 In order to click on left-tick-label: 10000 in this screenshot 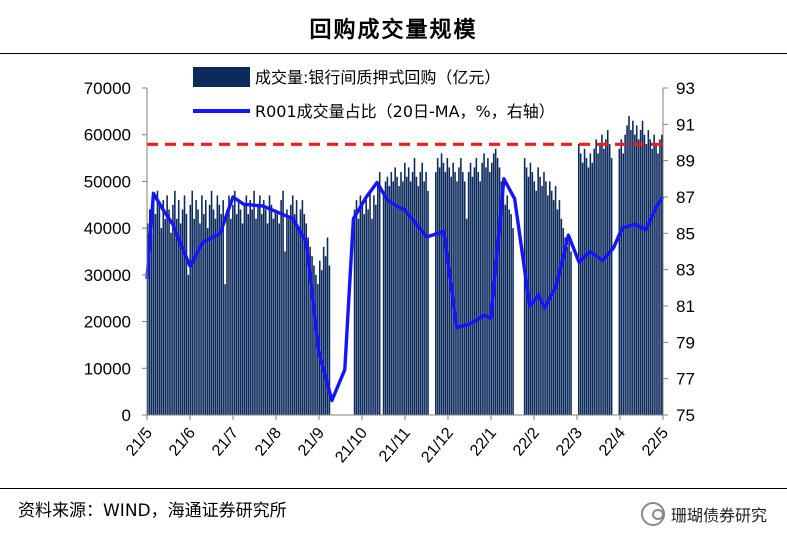, I will do `click(107, 368)`.